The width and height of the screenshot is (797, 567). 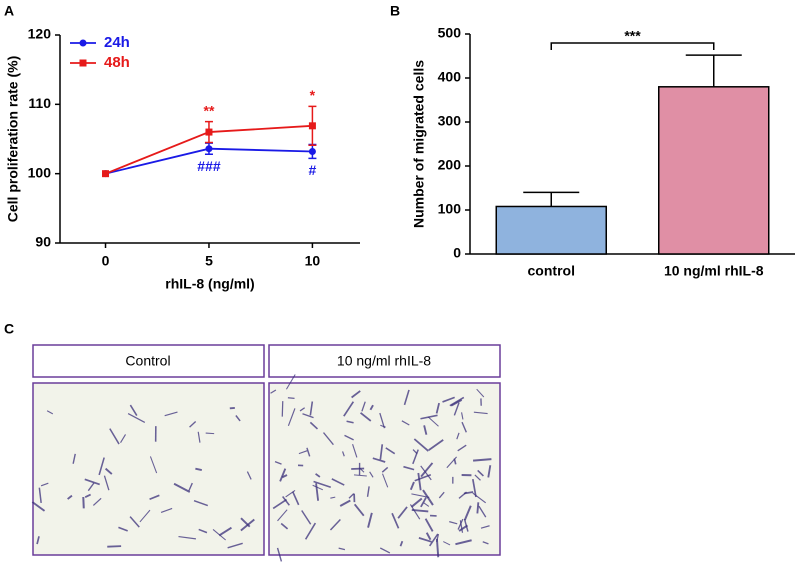 I want to click on legend-label: 24h, so click(x=117, y=42).